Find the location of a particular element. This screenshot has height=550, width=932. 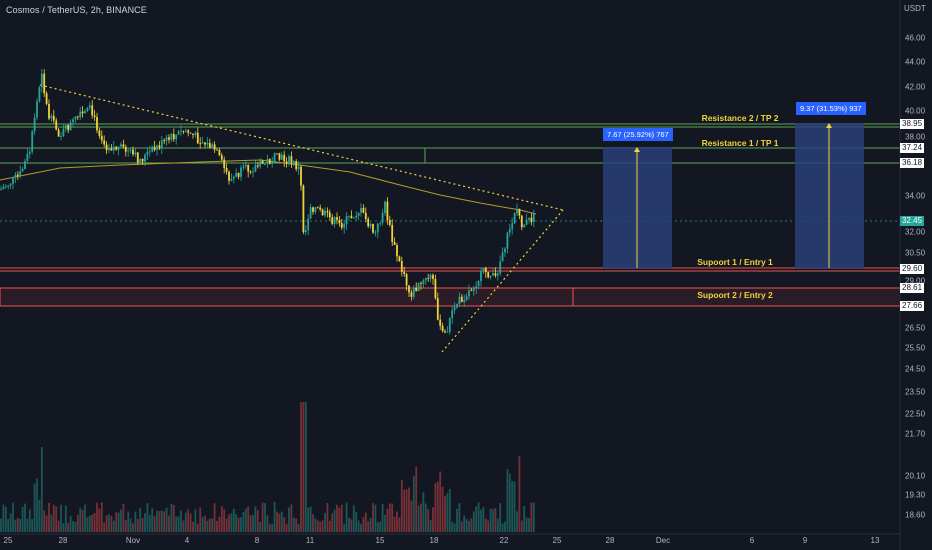

symbol-title: Cosmos / TetherUS, 2h, BINANCE is located at coordinates (76, 10).